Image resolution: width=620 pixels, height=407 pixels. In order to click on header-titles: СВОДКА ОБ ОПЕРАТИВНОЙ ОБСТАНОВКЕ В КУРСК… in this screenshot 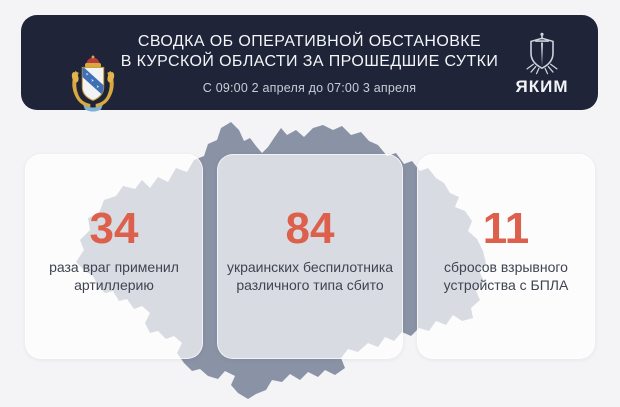, I will do `click(309, 64)`.